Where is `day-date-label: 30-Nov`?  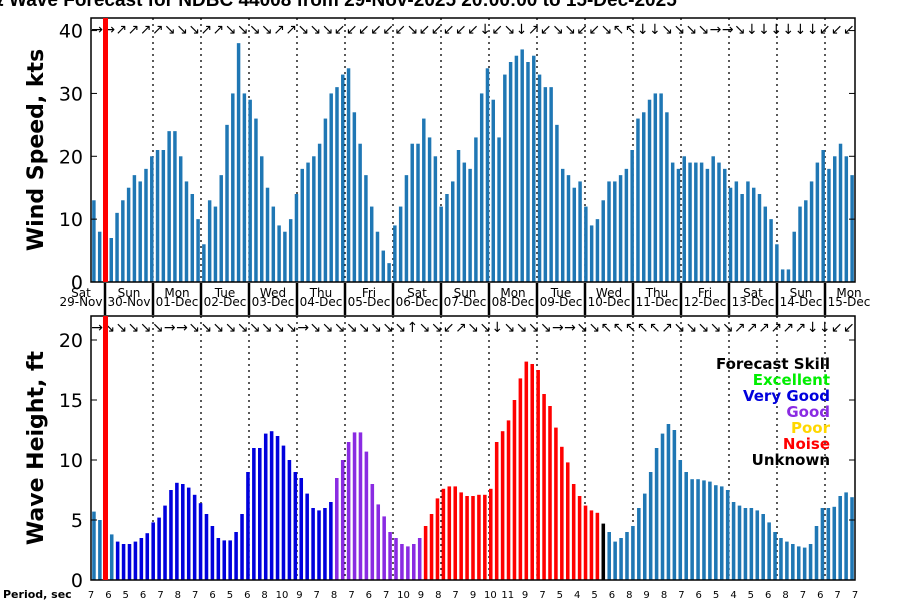
day-date-label: 30-Nov is located at coordinates (128, 302).